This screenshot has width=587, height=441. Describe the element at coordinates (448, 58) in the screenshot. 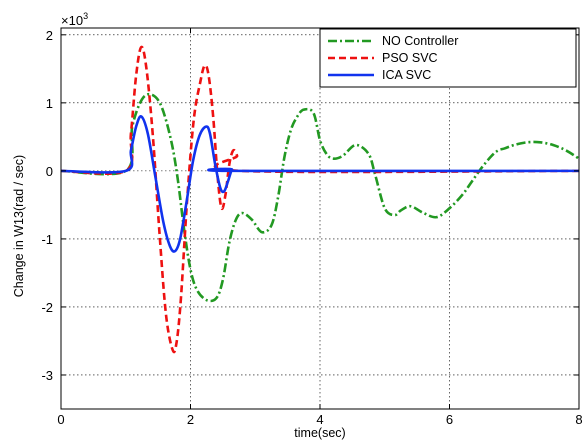

I see `legend: NO Controller PSO SVC ICA SVC` at that location.